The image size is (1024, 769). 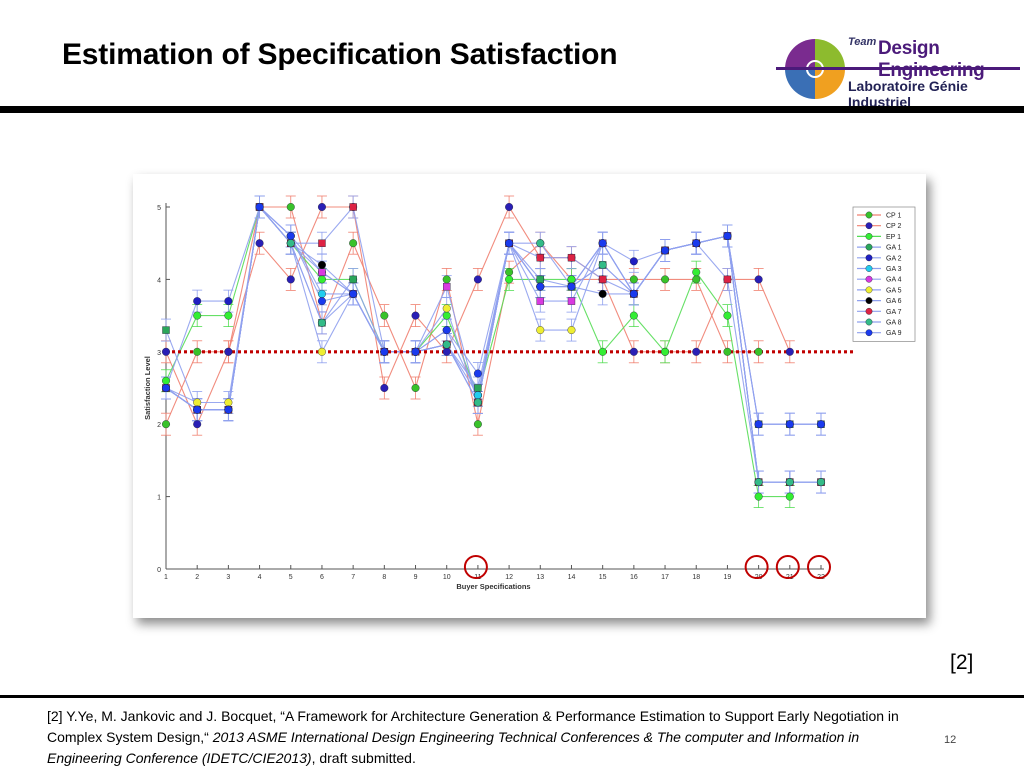 I want to click on x-tick-label: 7, so click(x=353, y=577).